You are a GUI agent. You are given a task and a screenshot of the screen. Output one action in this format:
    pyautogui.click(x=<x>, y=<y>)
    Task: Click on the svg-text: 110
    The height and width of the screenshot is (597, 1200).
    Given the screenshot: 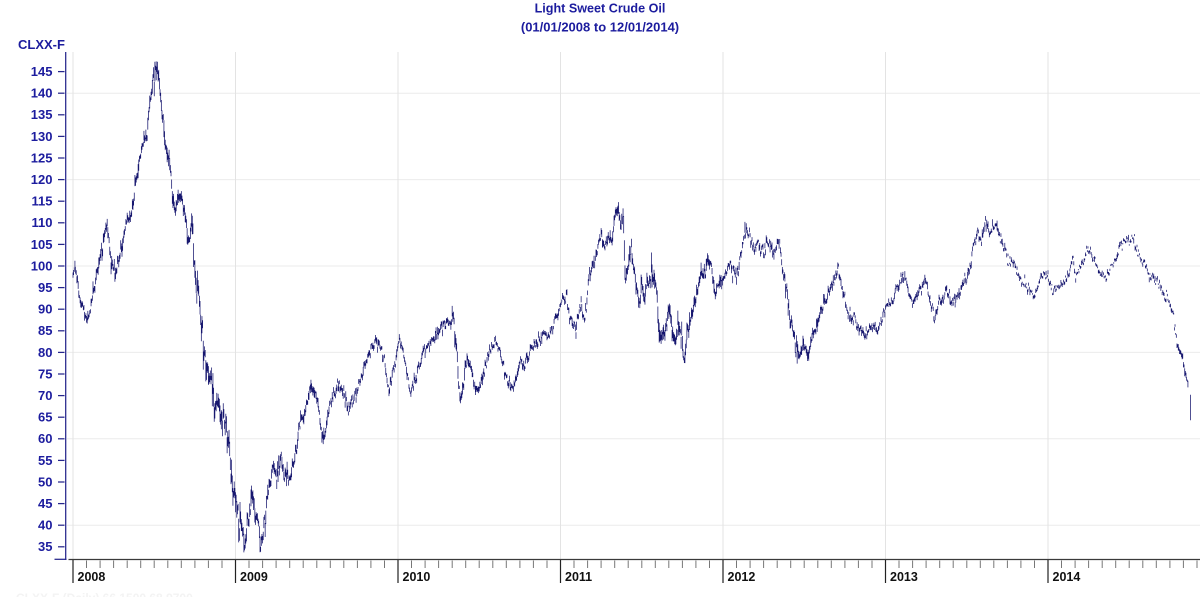 What is the action you would take?
    pyautogui.click(x=42, y=222)
    